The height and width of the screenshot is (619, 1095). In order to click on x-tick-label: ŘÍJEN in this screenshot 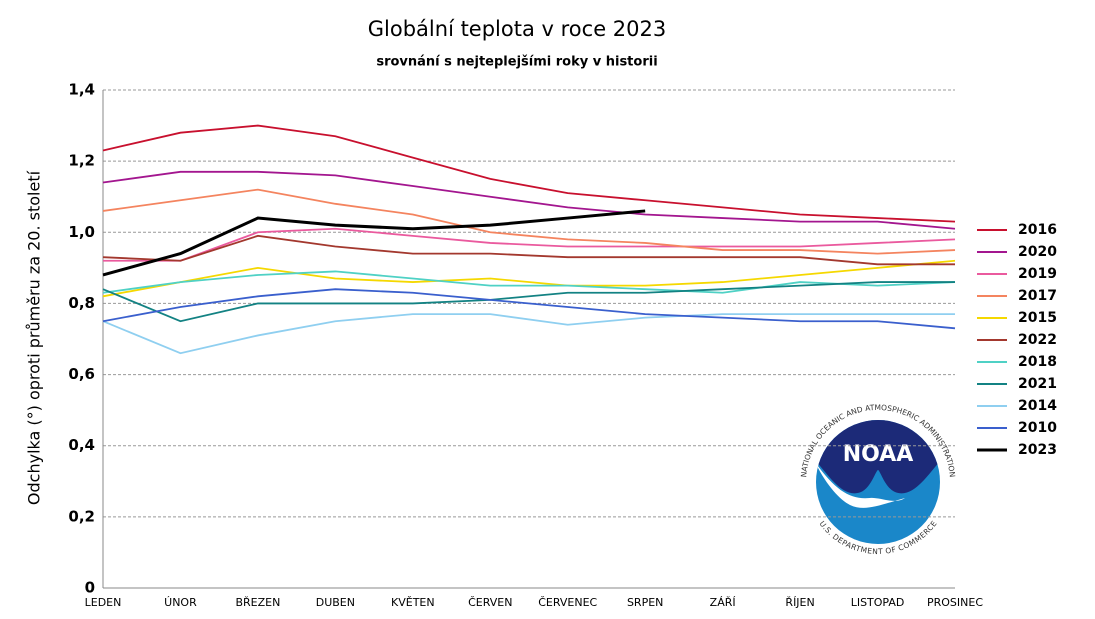, I will do `click(799, 602)`.